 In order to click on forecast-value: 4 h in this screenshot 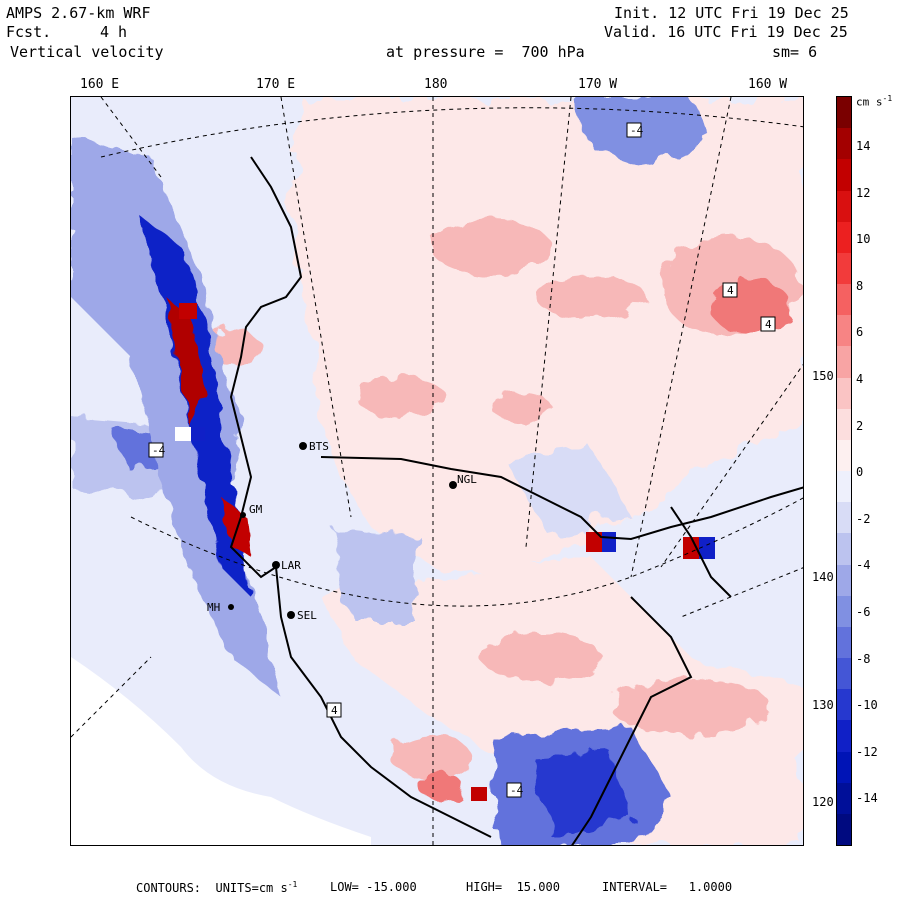, I will do `click(114, 32)`.